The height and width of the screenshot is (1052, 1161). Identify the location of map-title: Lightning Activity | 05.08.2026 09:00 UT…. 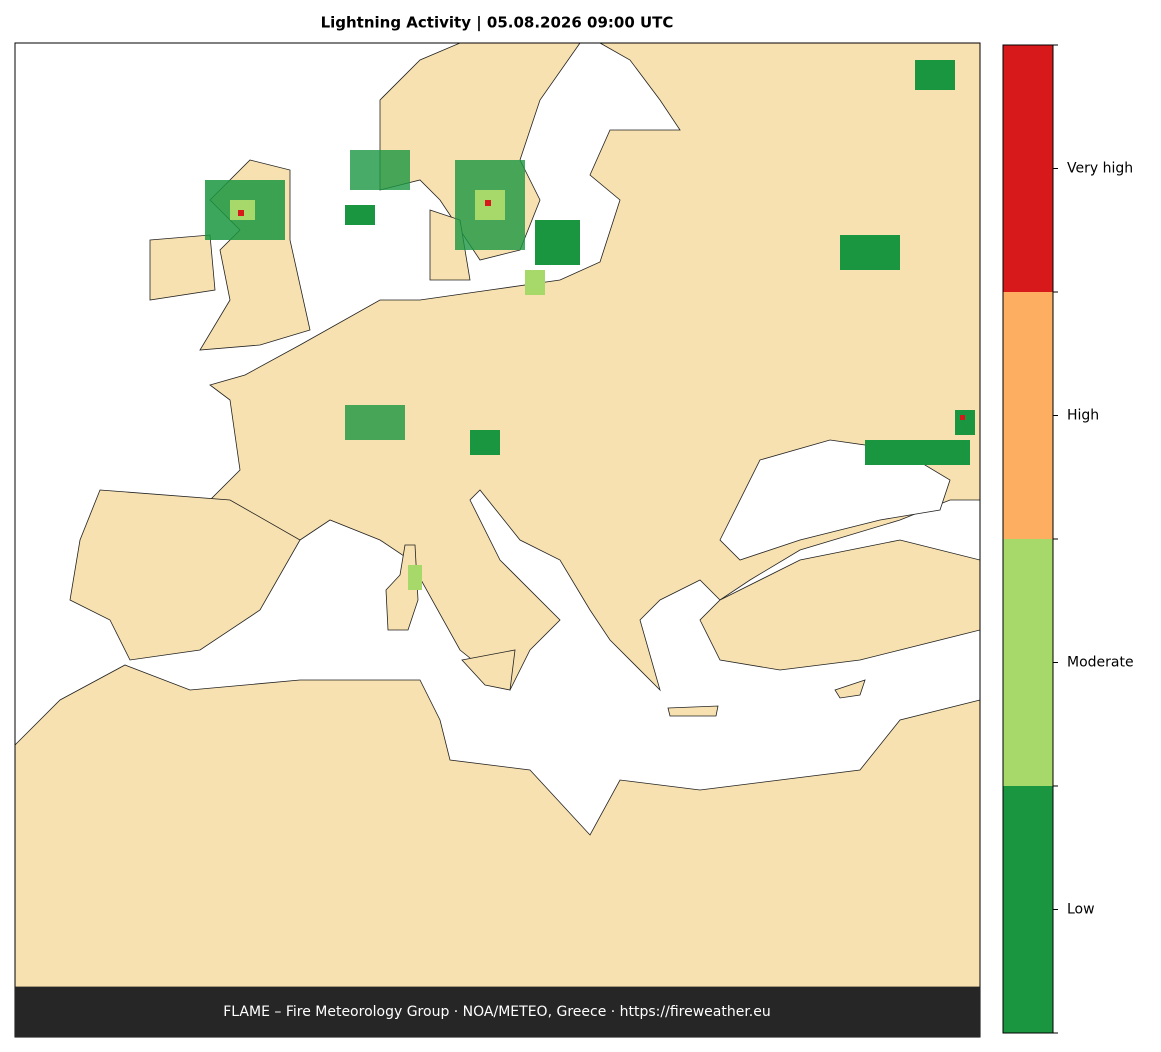
(497, 23).